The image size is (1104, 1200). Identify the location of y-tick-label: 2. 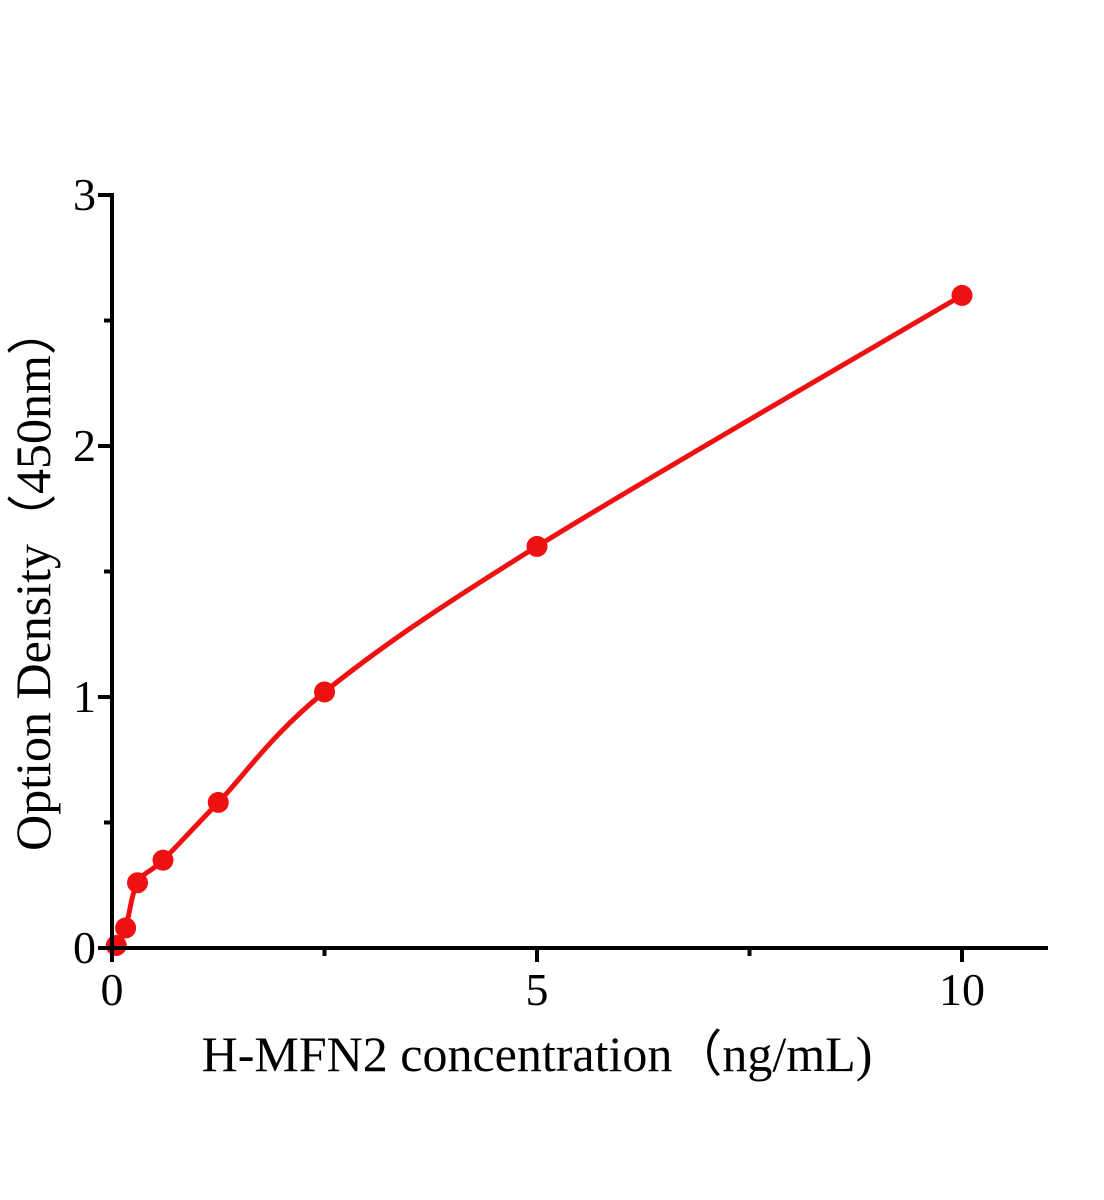
(84, 445).